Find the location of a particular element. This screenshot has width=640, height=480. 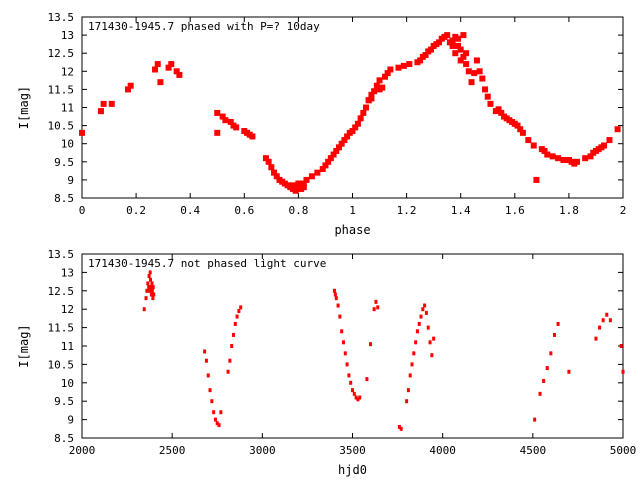

x-tick-label: 2 is located at coordinates (623, 210).